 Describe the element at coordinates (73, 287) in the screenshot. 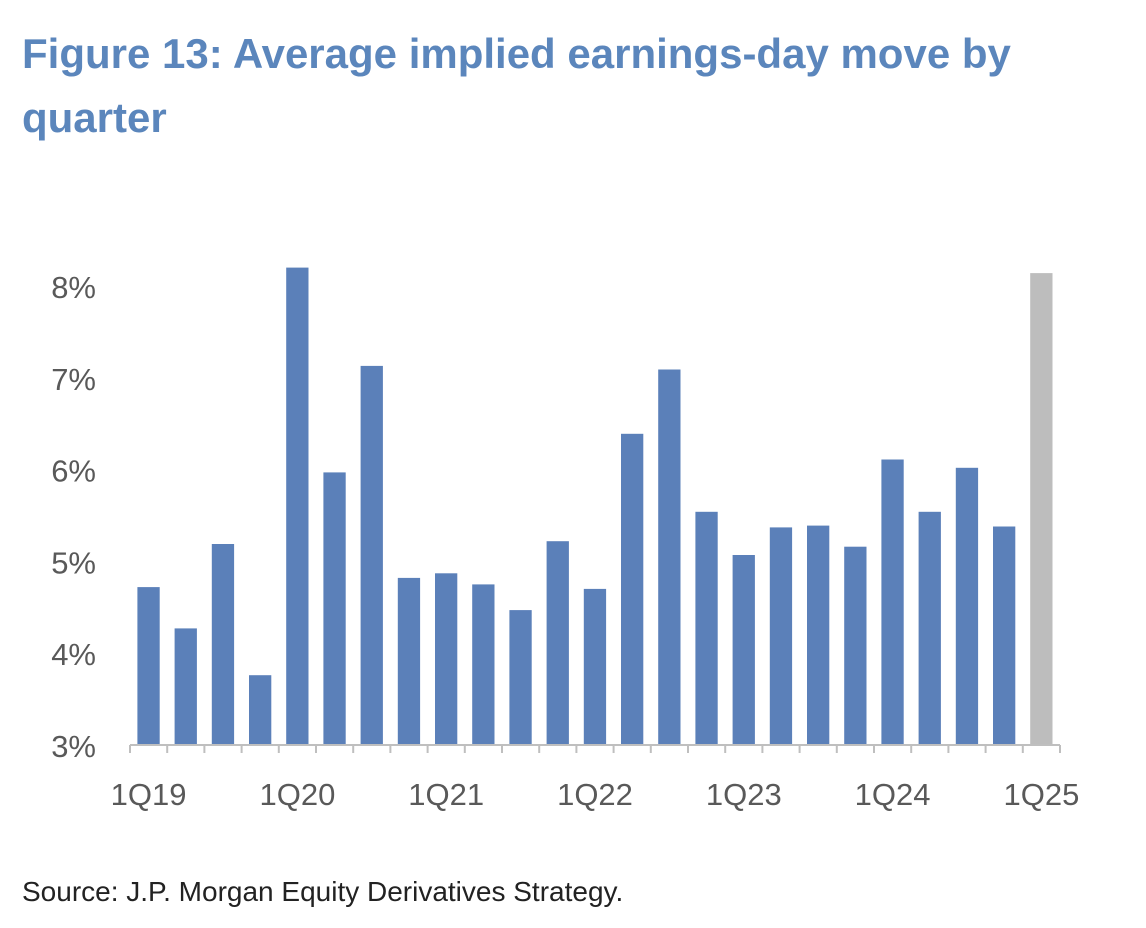

I see `y-tick-label: 8%` at that location.